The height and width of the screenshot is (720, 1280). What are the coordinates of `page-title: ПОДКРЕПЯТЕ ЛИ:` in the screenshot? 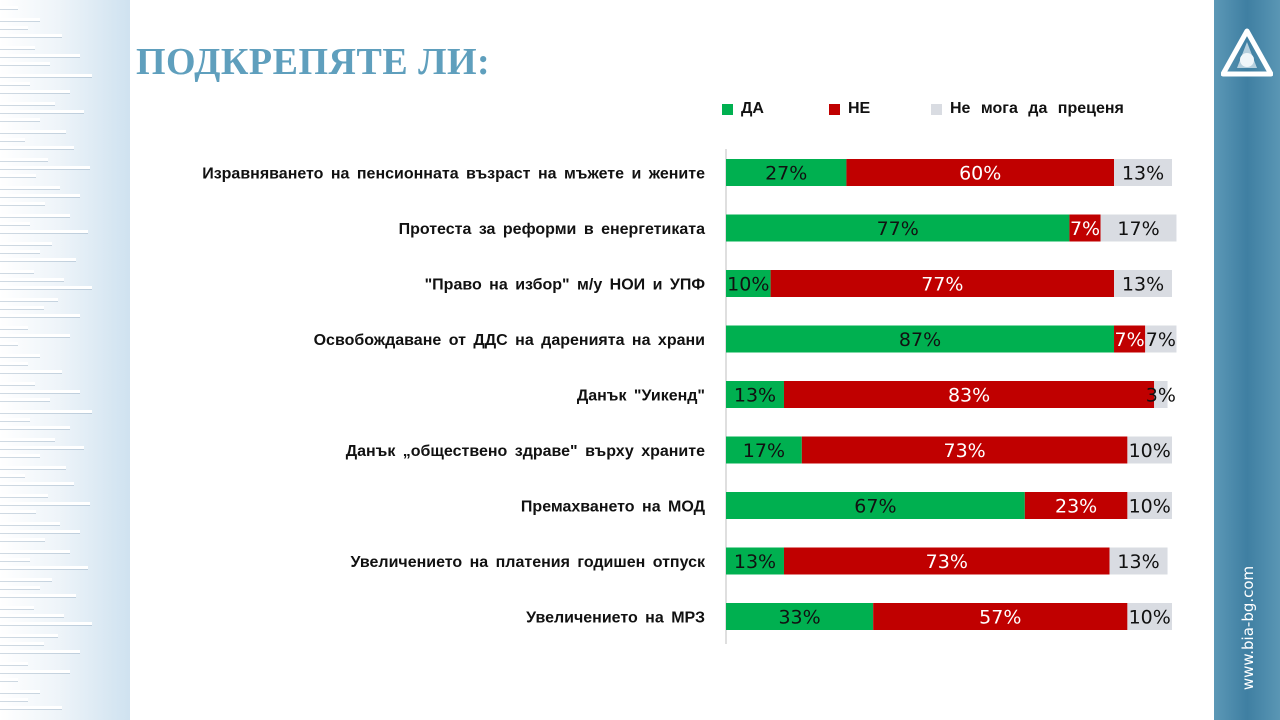 It's located at (313, 62).